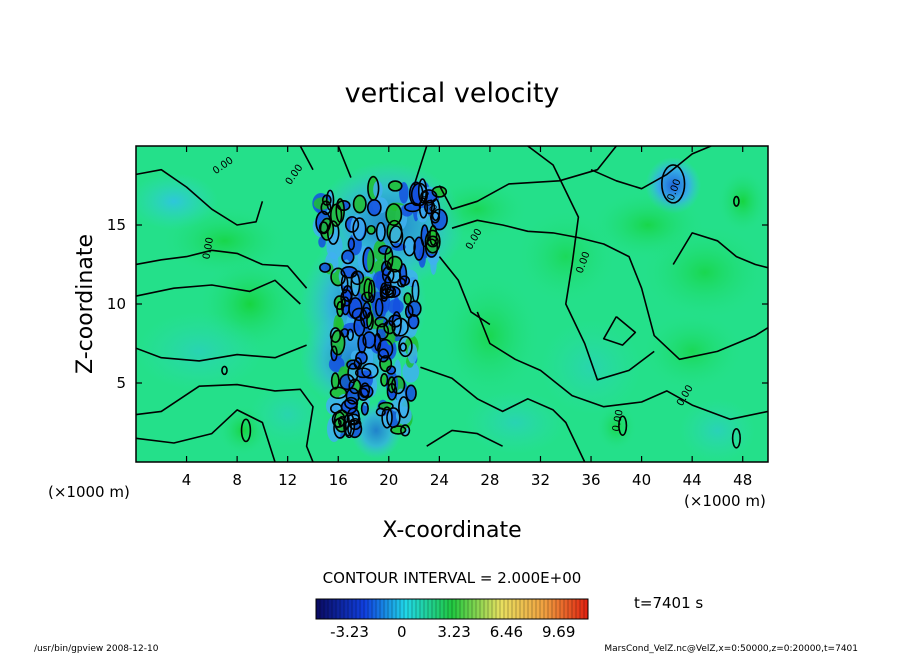 This screenshot has width=904, height=654. Describe the element at coordinates (452, 578) in the screenshot. I see `contour-interval-label: CONTOUR INTERVAL = 2.000E+00` at that location.